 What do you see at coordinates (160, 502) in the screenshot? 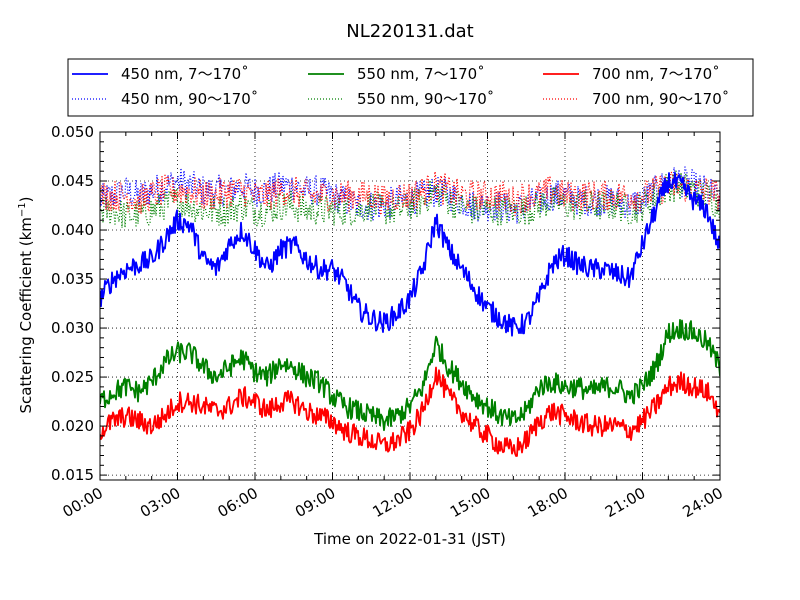
I see `x-tick-label: 03:00` at bounding box center [160, 502].